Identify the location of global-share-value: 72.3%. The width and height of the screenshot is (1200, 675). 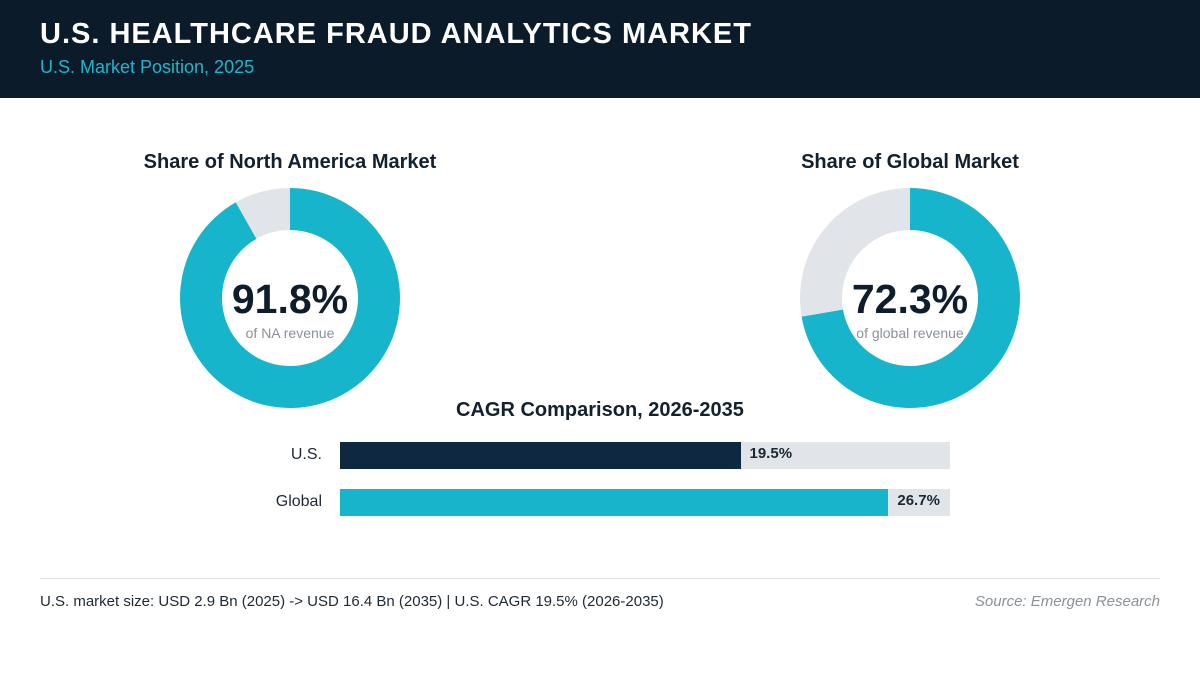
(910, 299).